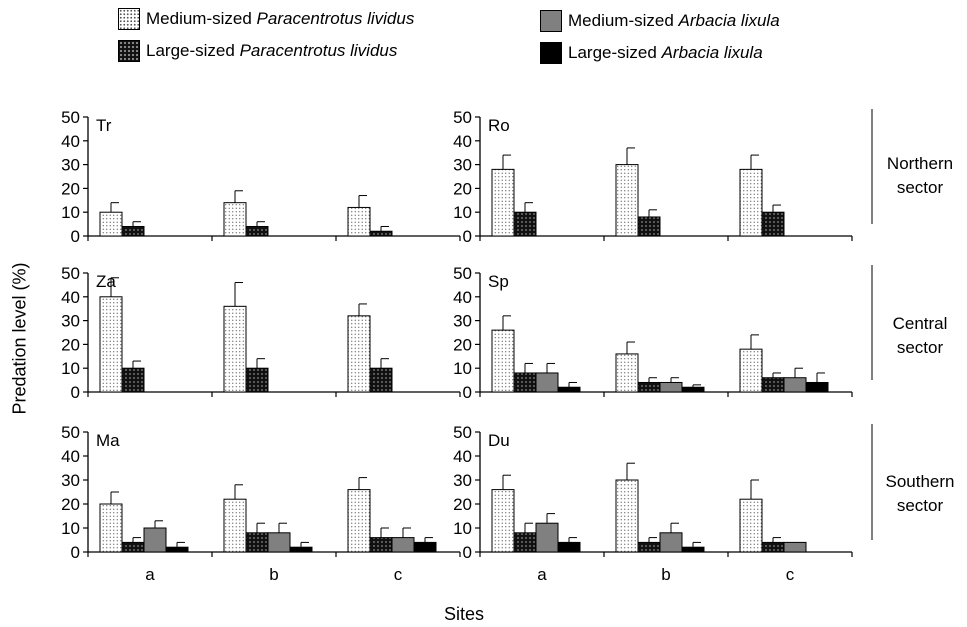  What do you see at coordinates (499, 125) in the screenshot?
I see `panel-label: Ro` at bounding box center [499, 125].